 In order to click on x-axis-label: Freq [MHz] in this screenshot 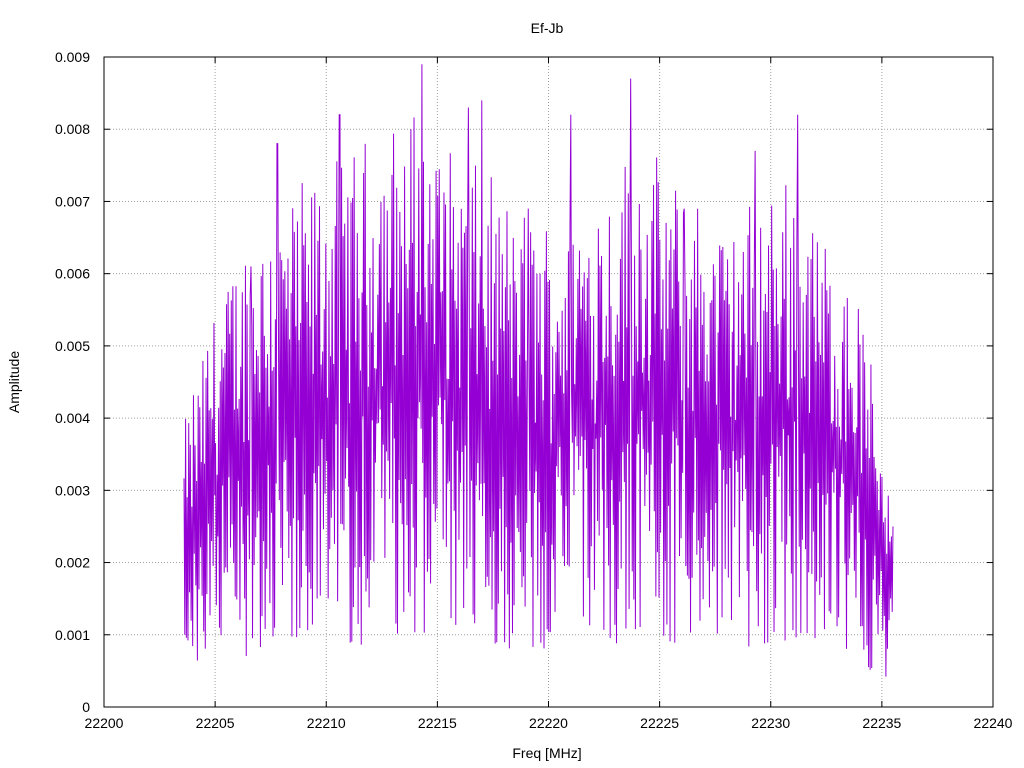, I will do `click(546, 753)`.